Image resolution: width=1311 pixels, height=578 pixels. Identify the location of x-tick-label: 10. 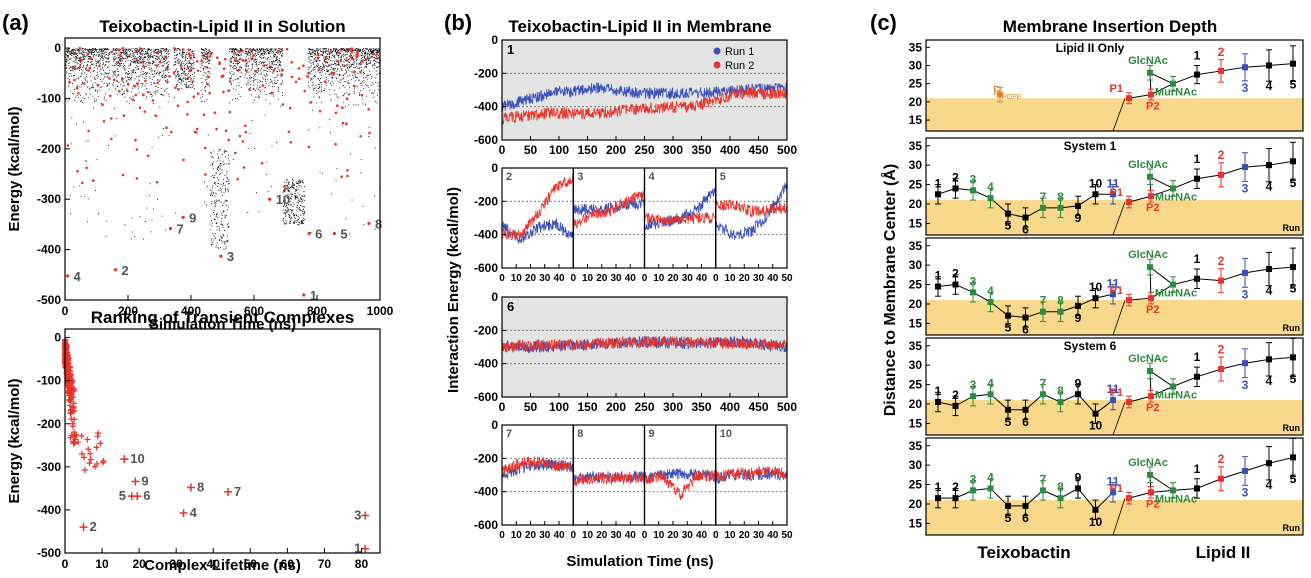
(588, 535).